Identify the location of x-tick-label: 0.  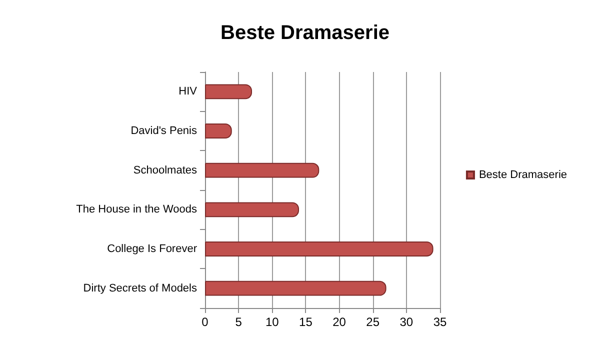
(205, 322).